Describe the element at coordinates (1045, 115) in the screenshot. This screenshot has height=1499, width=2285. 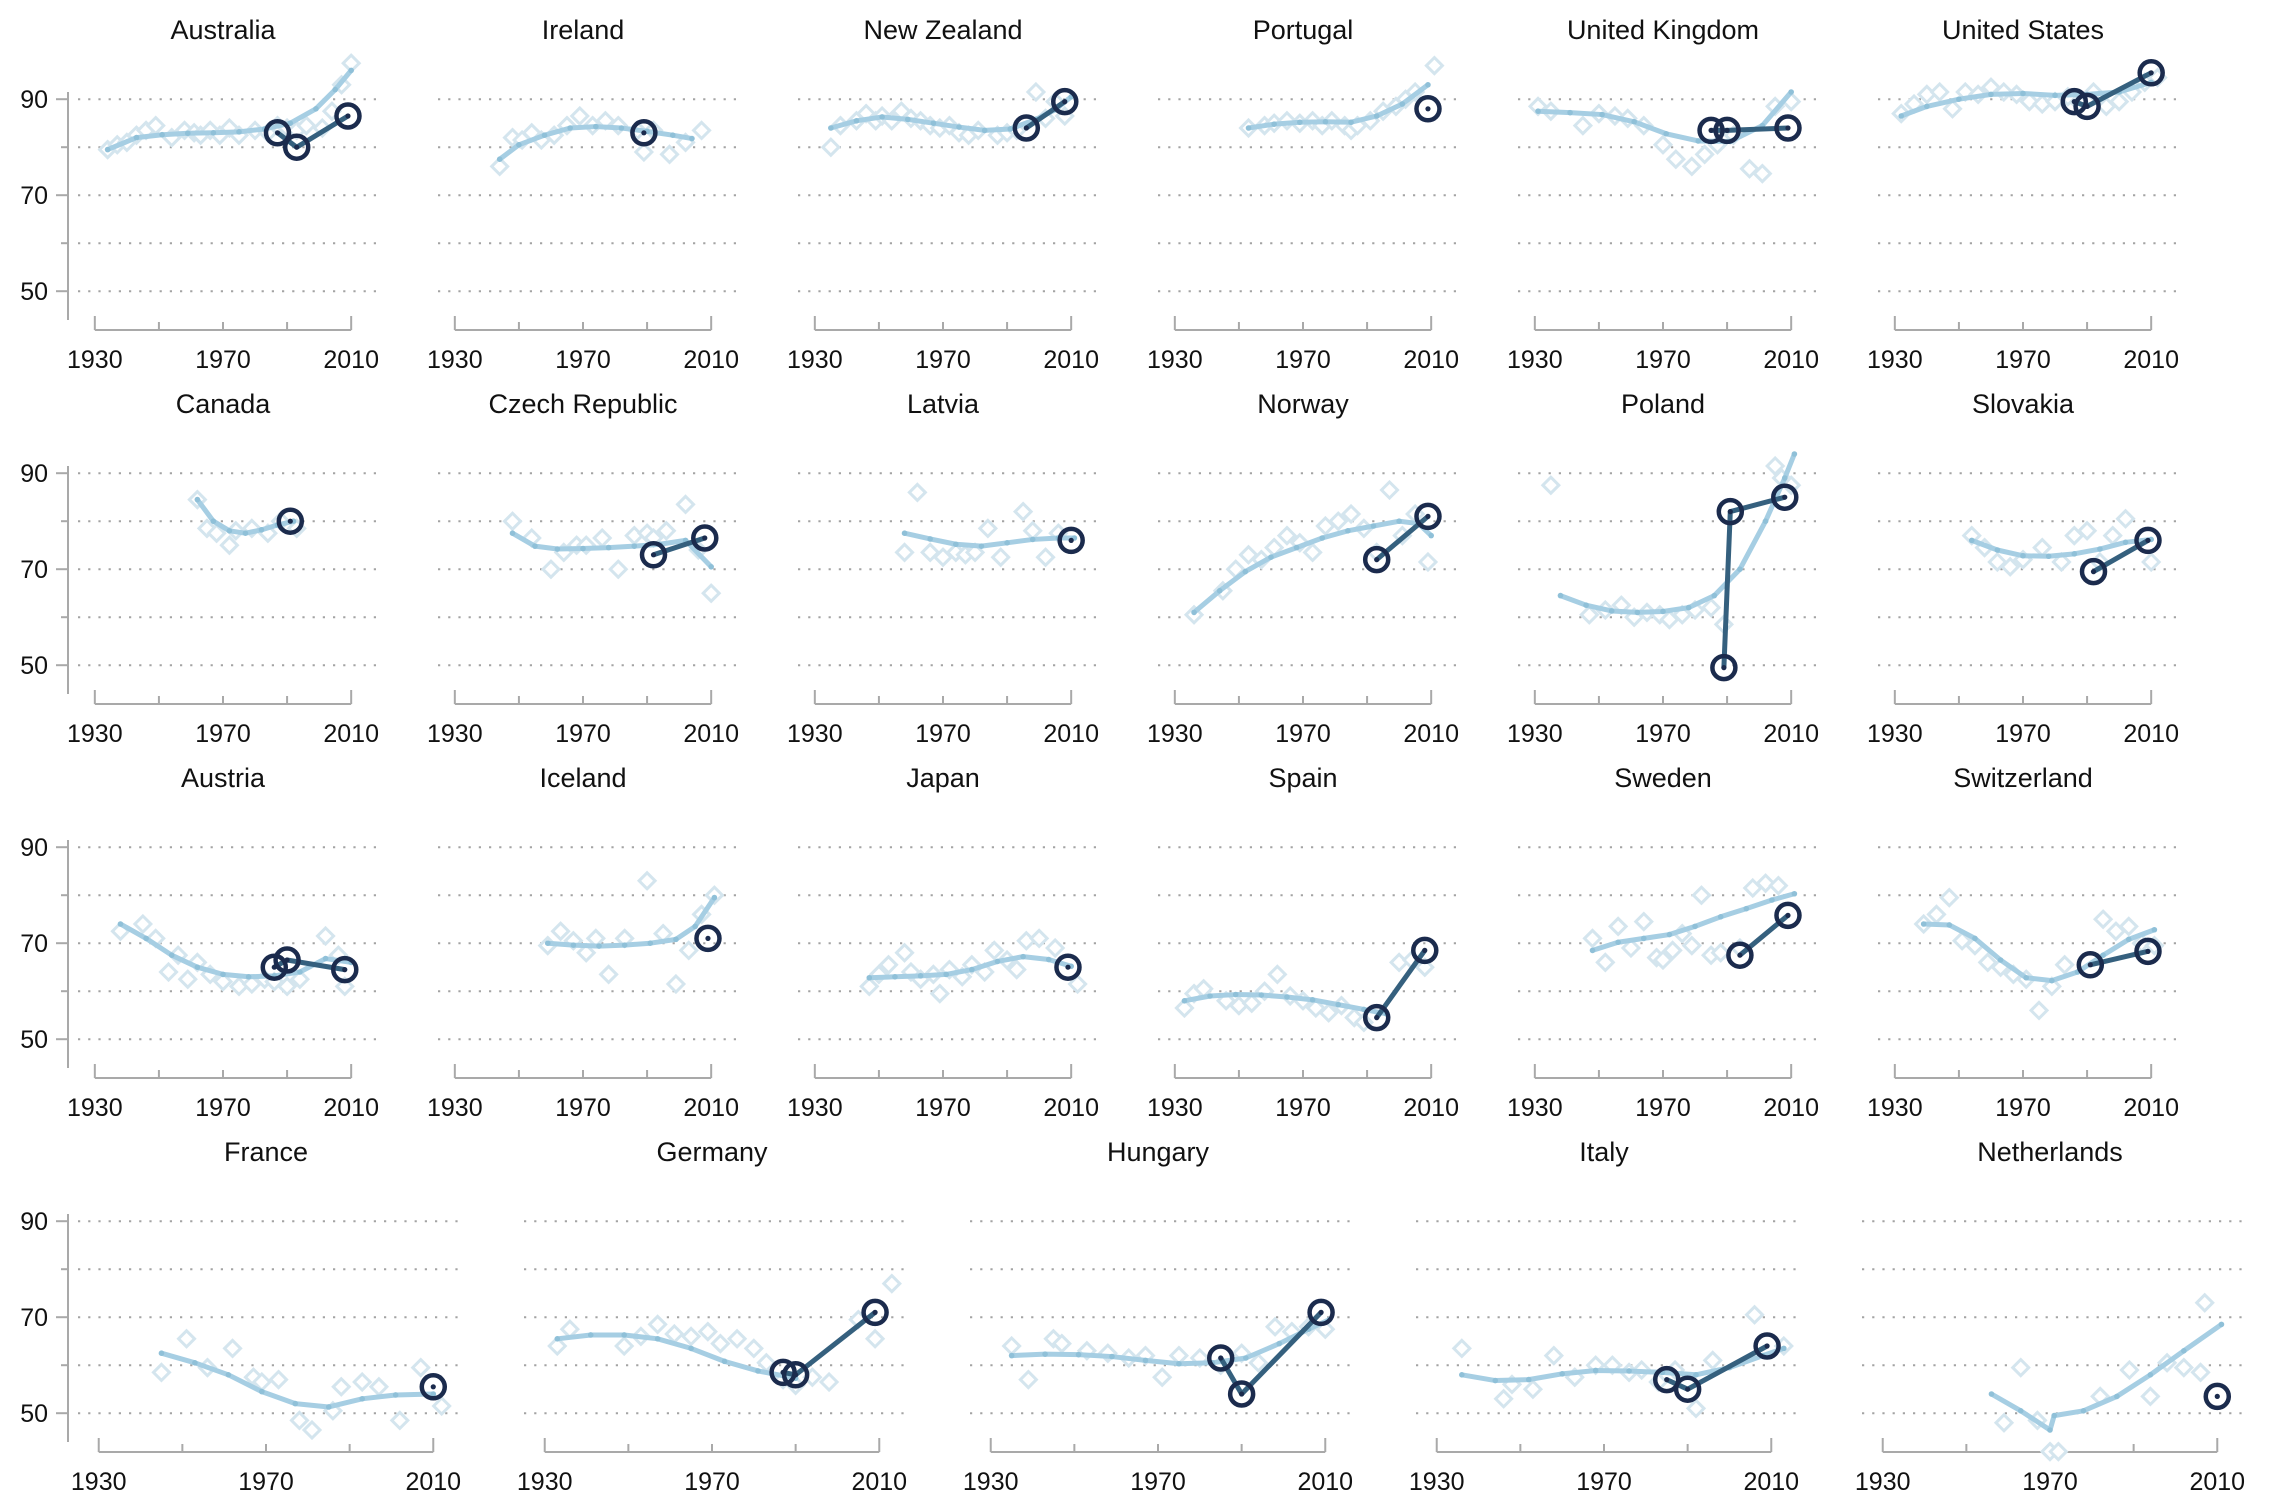
I see `recent-connector` at that location.